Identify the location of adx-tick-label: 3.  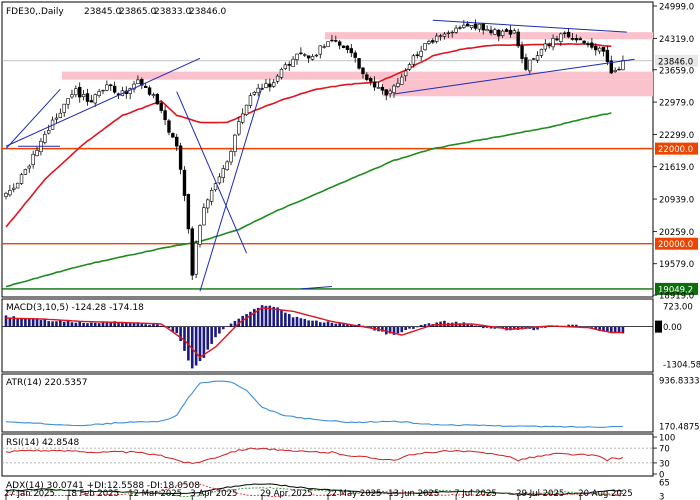
(661, 496).